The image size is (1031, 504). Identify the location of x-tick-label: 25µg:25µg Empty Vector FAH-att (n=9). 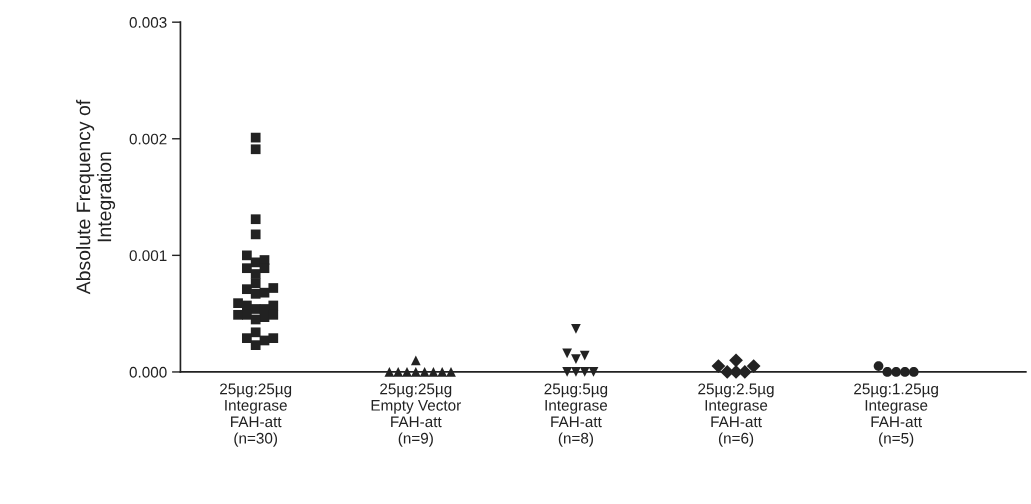
(416, 415).